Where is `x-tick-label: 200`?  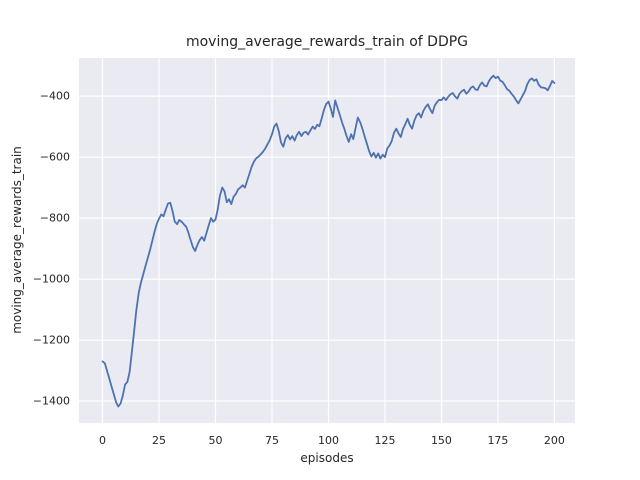
x-tick-label: 200 is located at coordinates (554, 440).